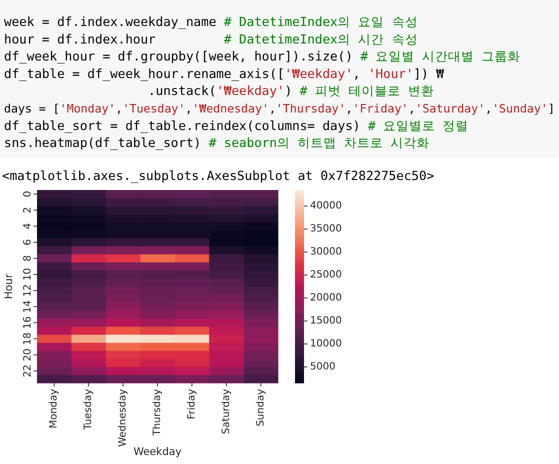 This screenshot has height=464, width=559. I want to click on y-tick-label: 14, so click(28, 306).